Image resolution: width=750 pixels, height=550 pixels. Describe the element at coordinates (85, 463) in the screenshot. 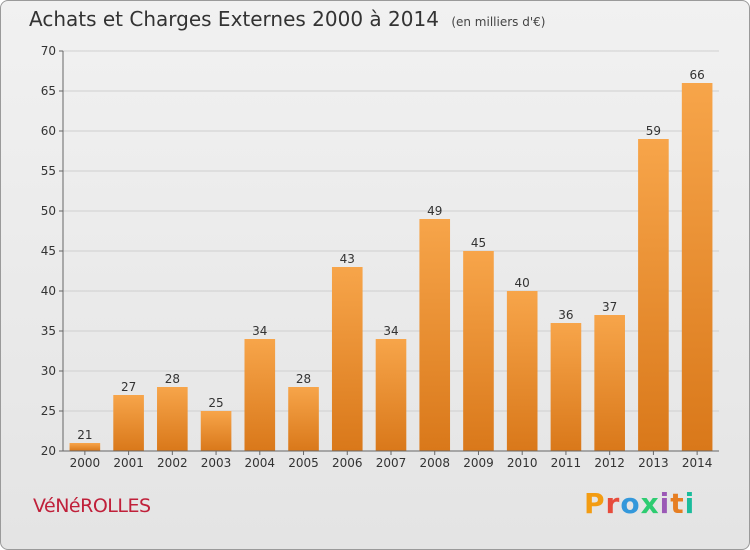

I see `x-tick-label-2000: 2000` at that location.